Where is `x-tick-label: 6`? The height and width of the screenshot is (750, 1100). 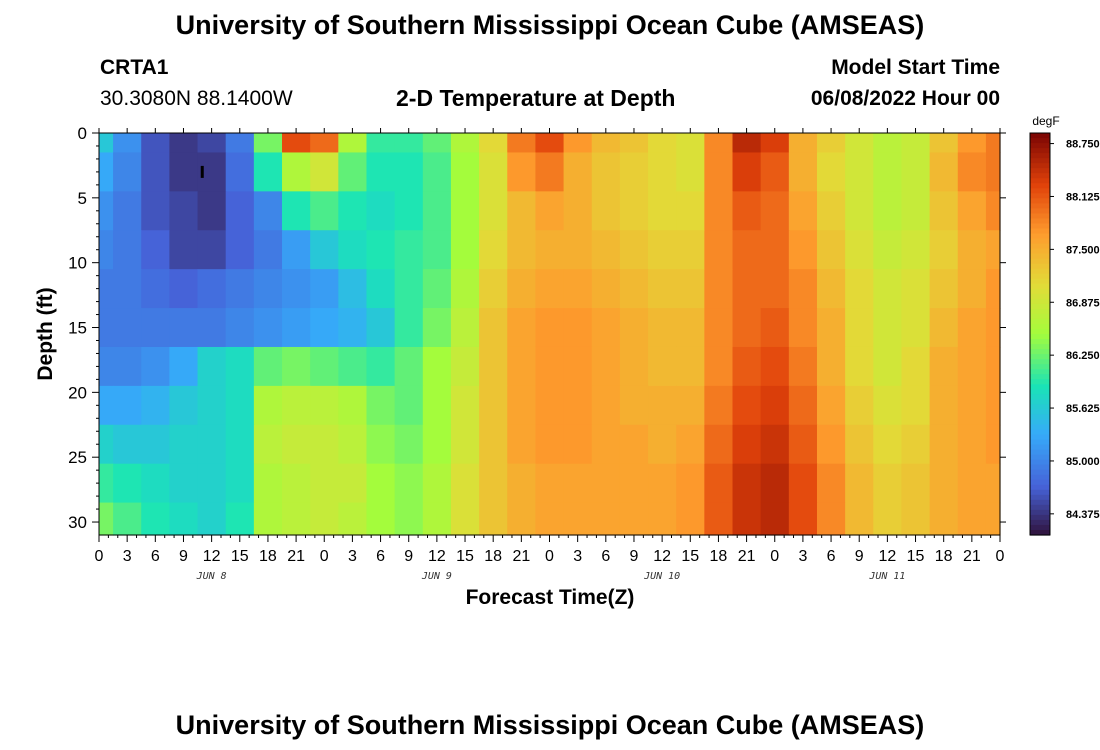
x-tick-label: 6 is located at coordinates (831, 556).